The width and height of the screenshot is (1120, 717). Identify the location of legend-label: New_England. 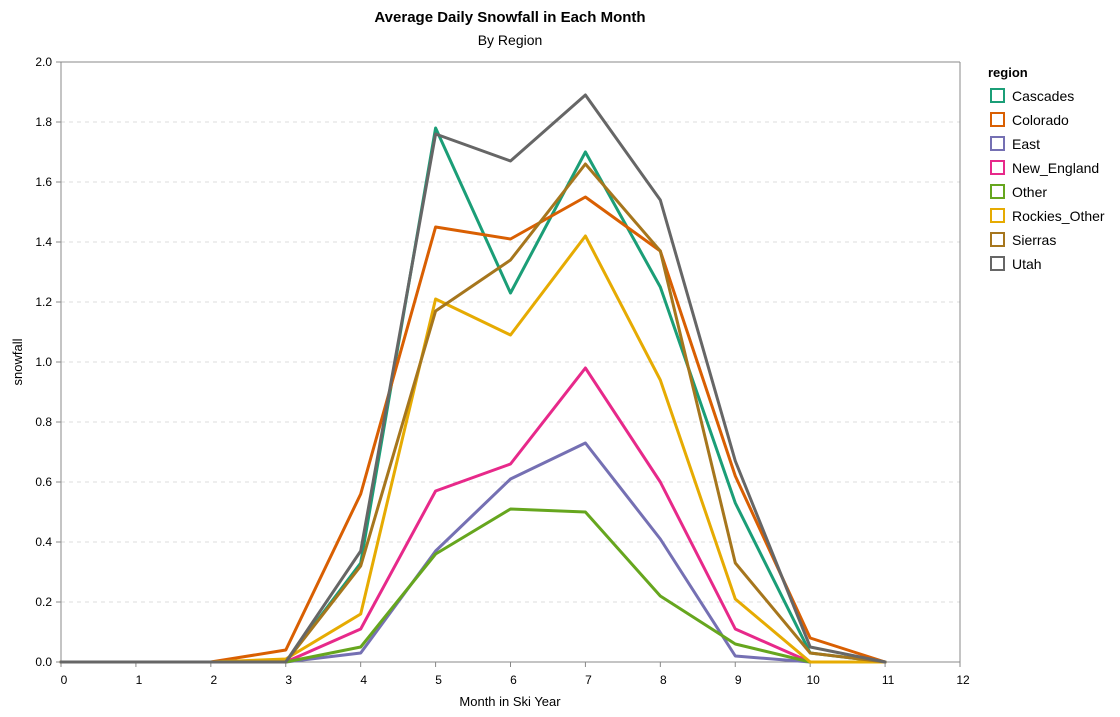
(1055, 168).